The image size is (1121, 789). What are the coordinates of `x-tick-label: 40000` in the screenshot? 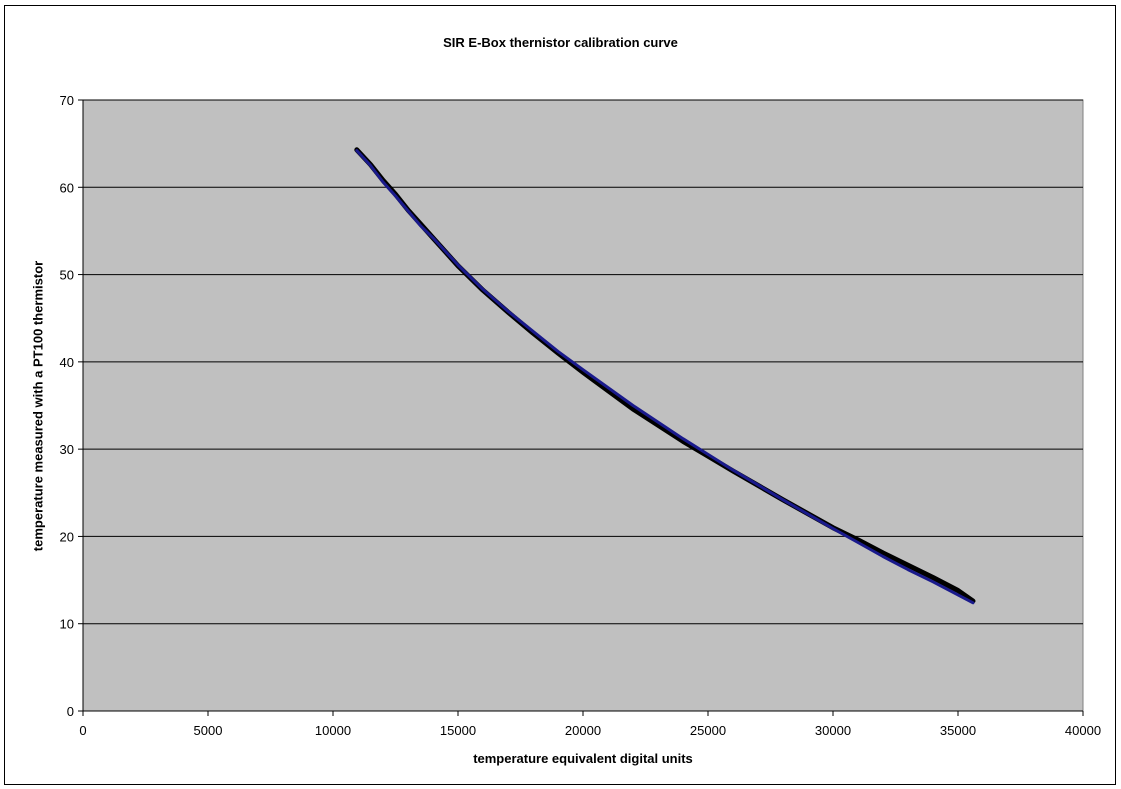 It's located at (1083, 730).